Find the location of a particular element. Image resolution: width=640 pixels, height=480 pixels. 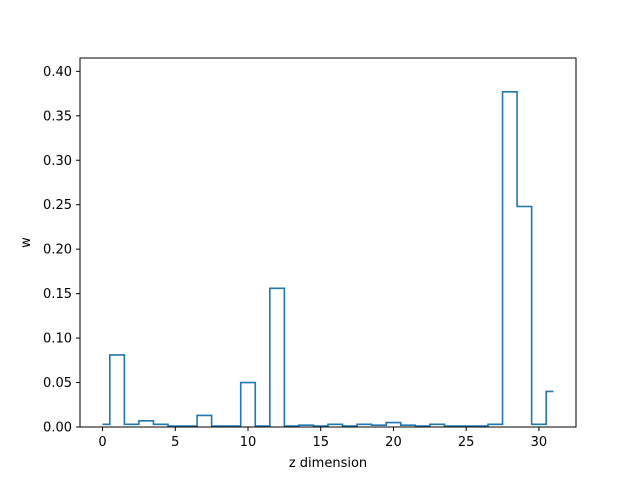

y-axis-ticks: 0.00 0.05 0.10 0.15 0.20 0.25 0.30 0.35 0.40 is located at coordinates (61, 250).